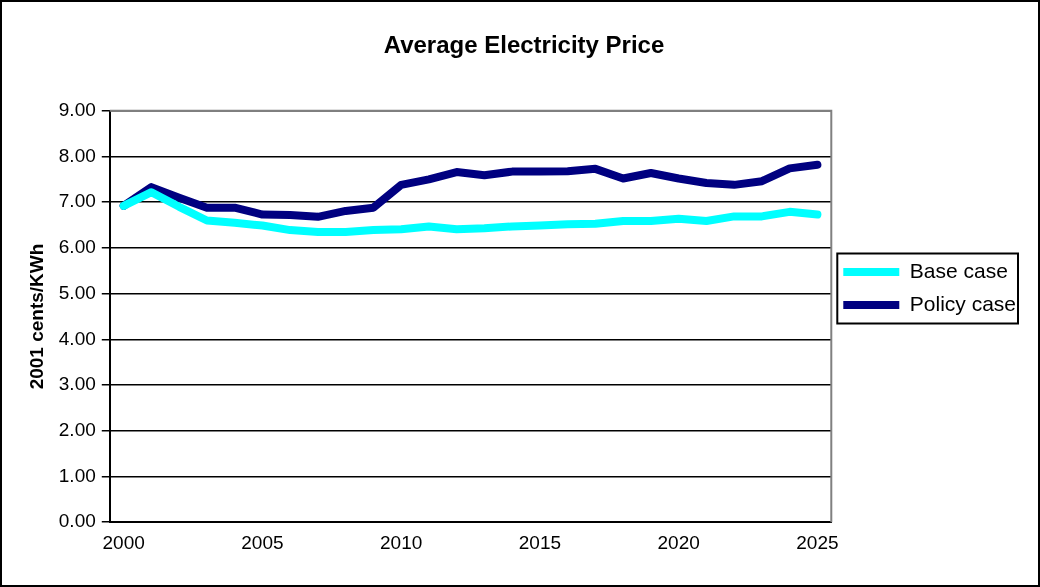 Image resolution: width=1040 pixels, height=587 pixels. I want to click on y-tick-label: 1.00, so click(77, 475).